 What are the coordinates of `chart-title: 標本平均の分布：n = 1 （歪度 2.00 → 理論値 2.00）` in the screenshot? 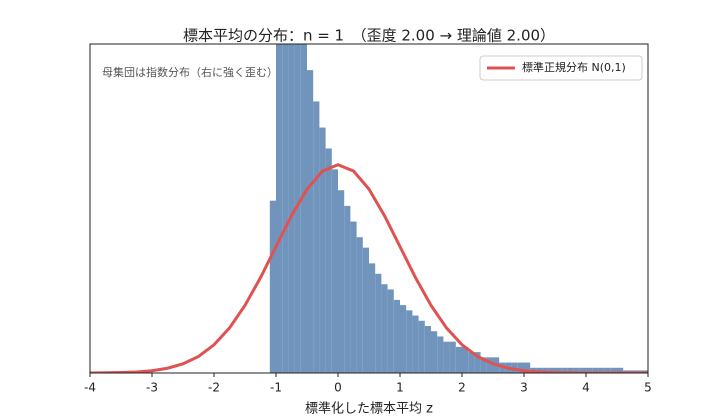 It's located at (369, 36).